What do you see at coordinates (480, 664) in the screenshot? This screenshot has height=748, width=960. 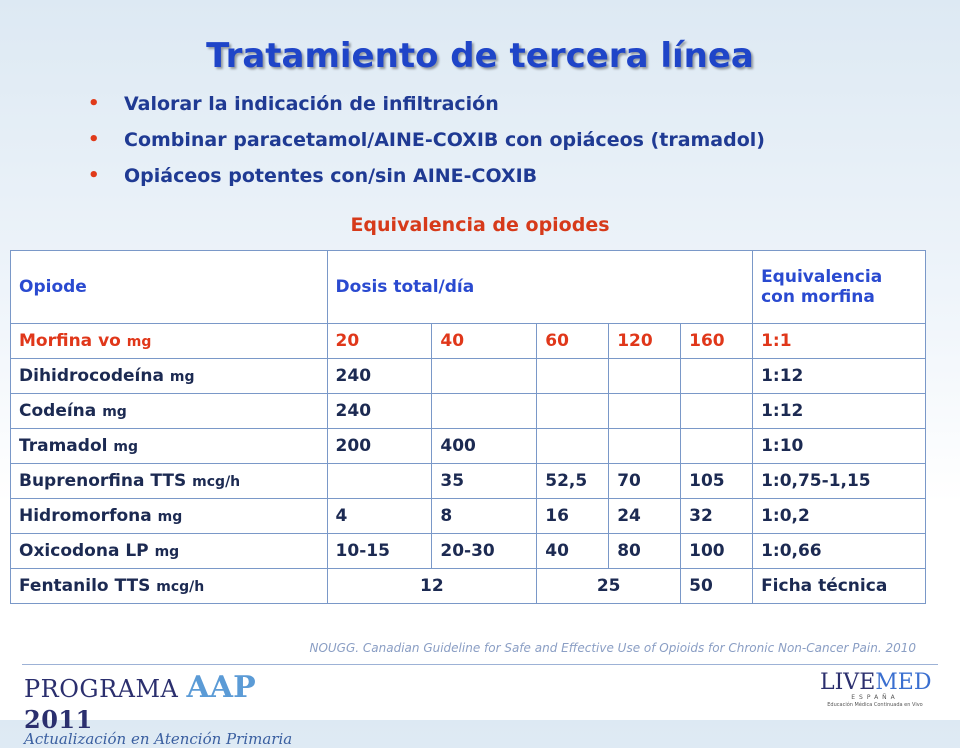 I see `footer-divider` at bounding box center [480, 664].